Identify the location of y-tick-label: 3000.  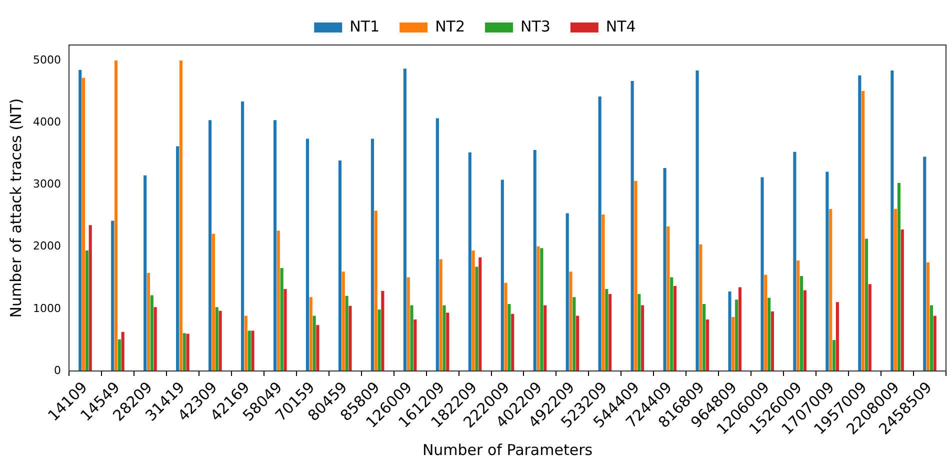
(46, 184).